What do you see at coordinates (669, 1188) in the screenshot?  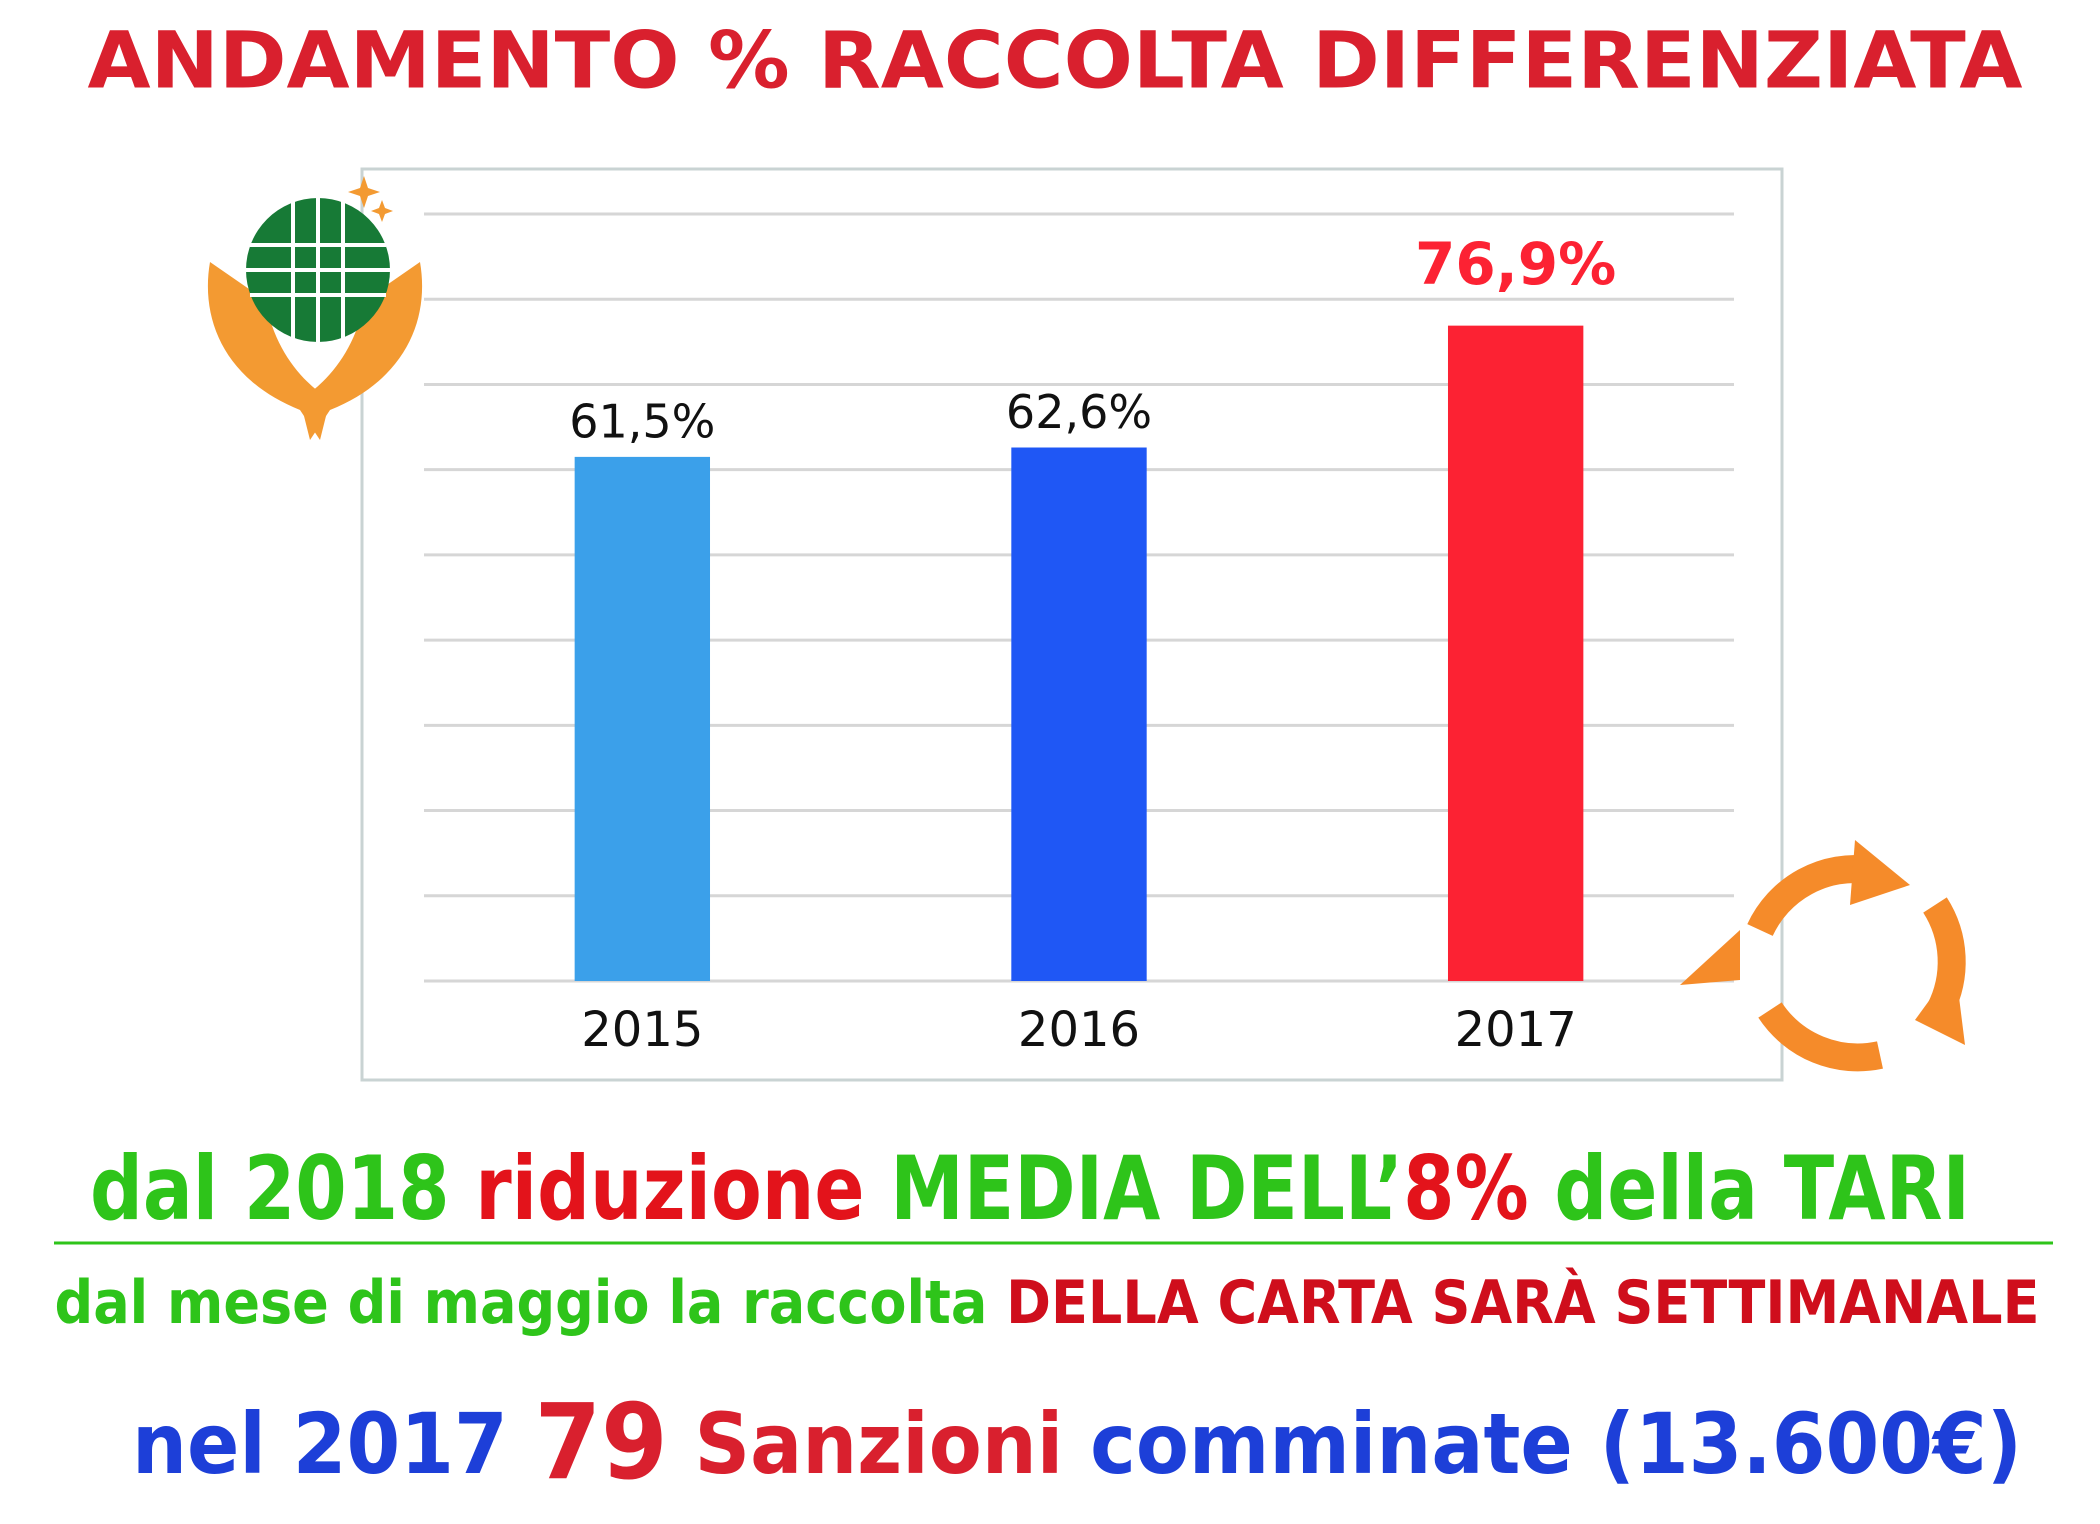 I see `note-run: riduzione` at bounding box center [669, 1188].